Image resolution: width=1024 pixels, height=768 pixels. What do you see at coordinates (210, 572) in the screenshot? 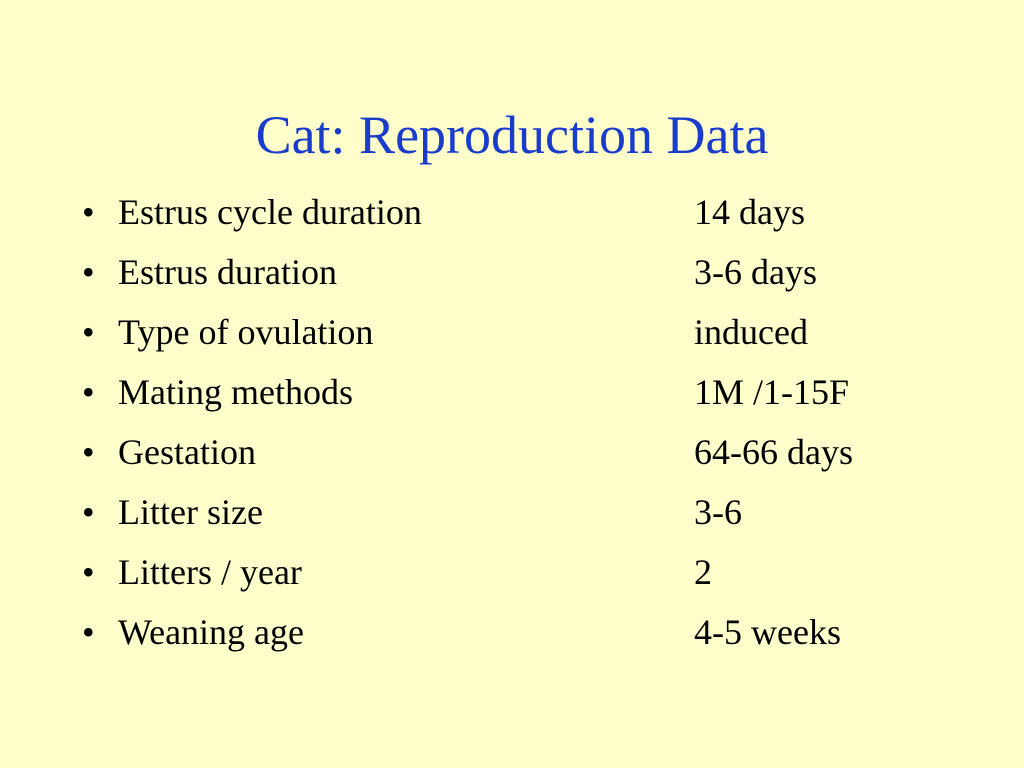
I see `item-label: Litters / year` at bounding box center [210, 572].